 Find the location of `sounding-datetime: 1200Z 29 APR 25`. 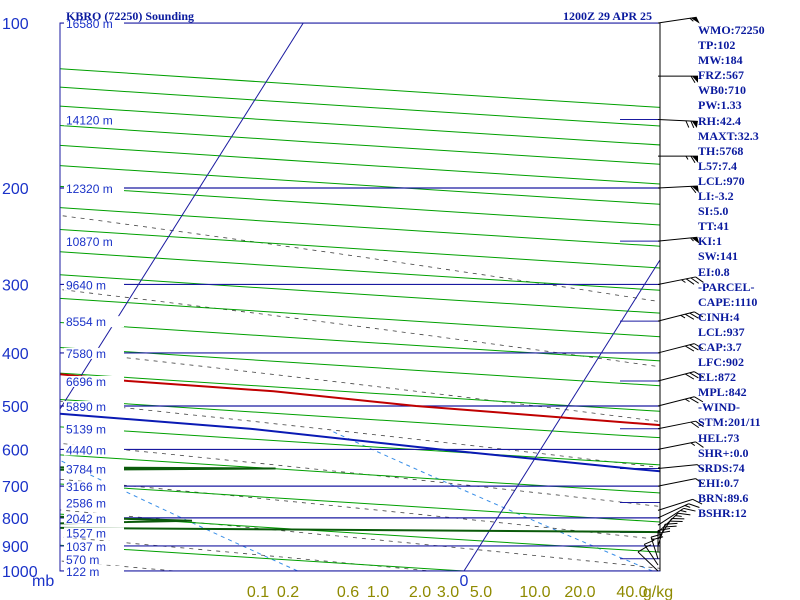

sounding-datetime: 1200Z 29 APR 25 is located at coordinates (608, 16).